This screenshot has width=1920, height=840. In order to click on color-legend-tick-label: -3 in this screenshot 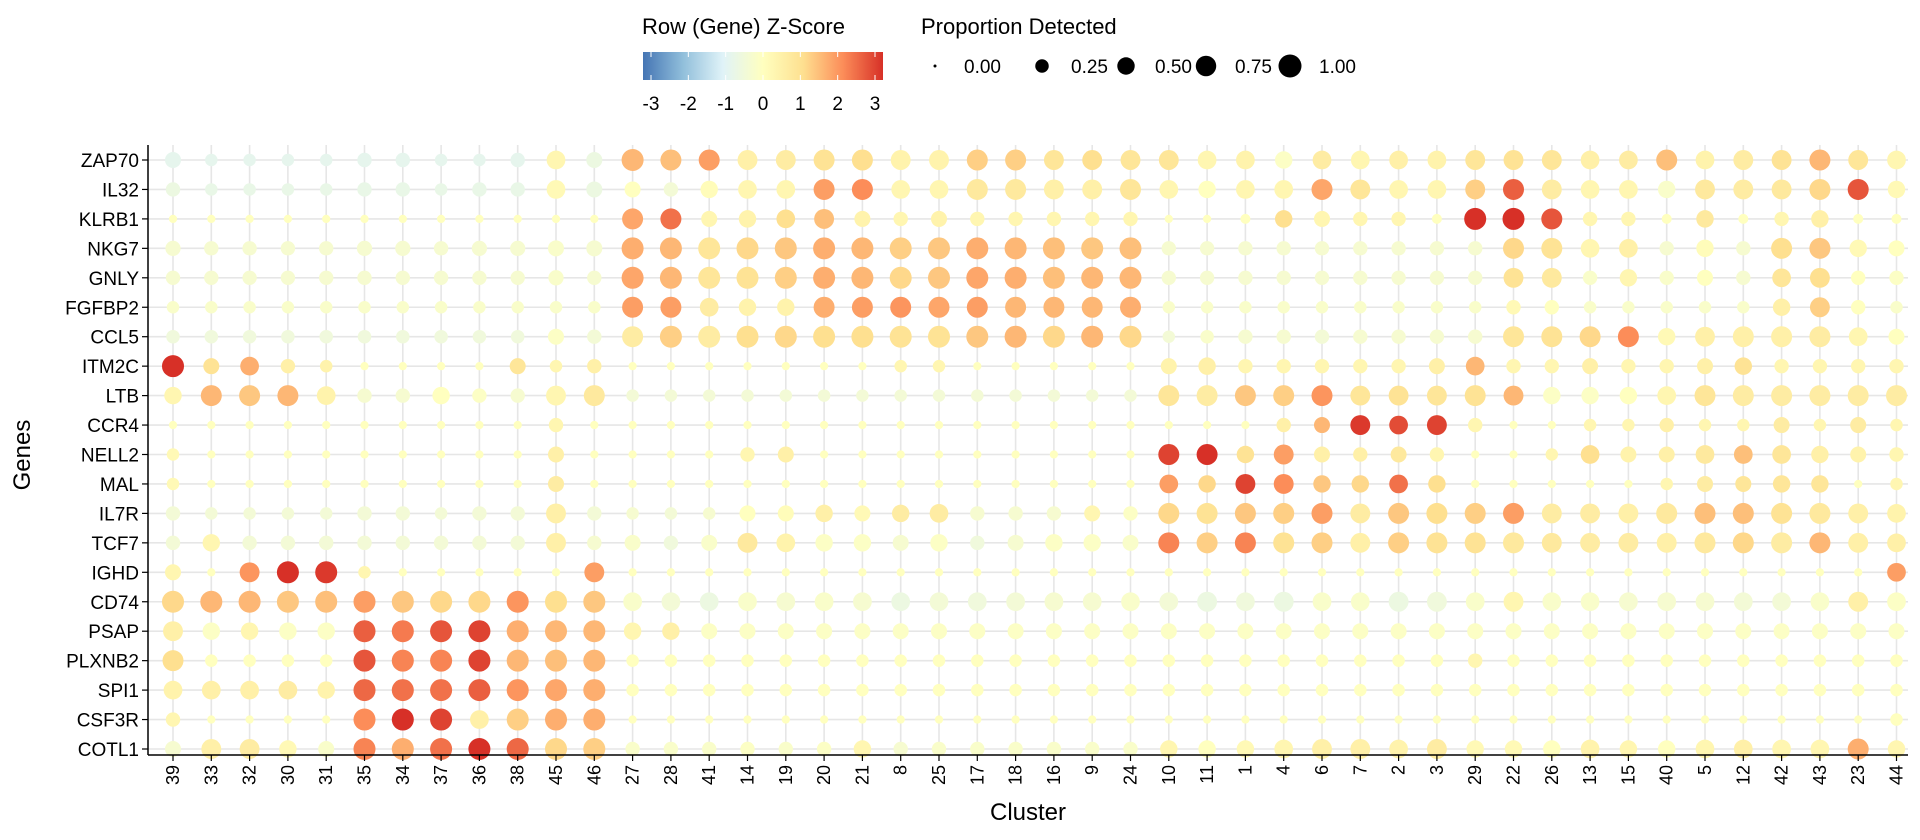, I will do `click(651, 104)`.